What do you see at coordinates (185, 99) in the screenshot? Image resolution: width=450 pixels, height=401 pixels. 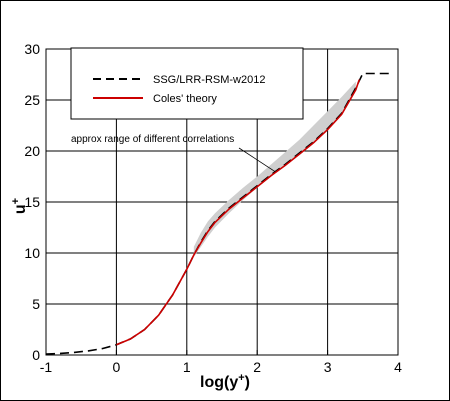 I see `legend-label-series-2: Coles' theory` at bounding box center [185, 99].